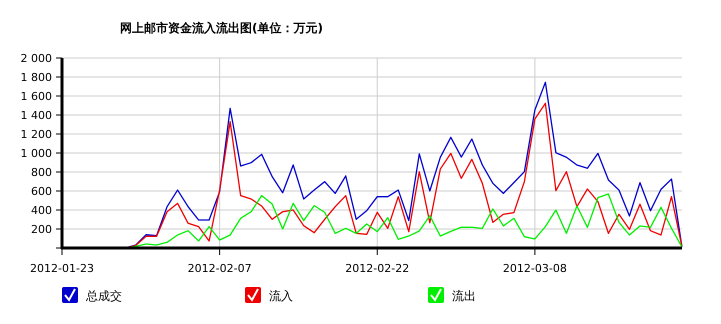  What do you see at coordinates (281, 296) in the screenshot?
I see `legend-label: 流入` at bounding box center [281, 296].